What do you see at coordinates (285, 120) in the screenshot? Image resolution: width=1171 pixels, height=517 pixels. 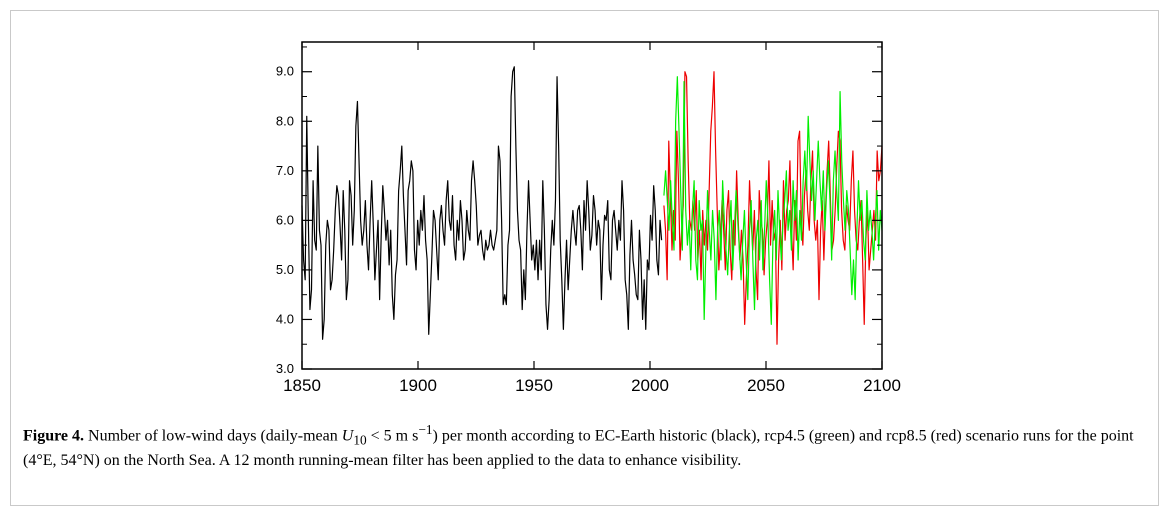 I see `y-tick-label: 8.0` at bounding box center [285, 120].